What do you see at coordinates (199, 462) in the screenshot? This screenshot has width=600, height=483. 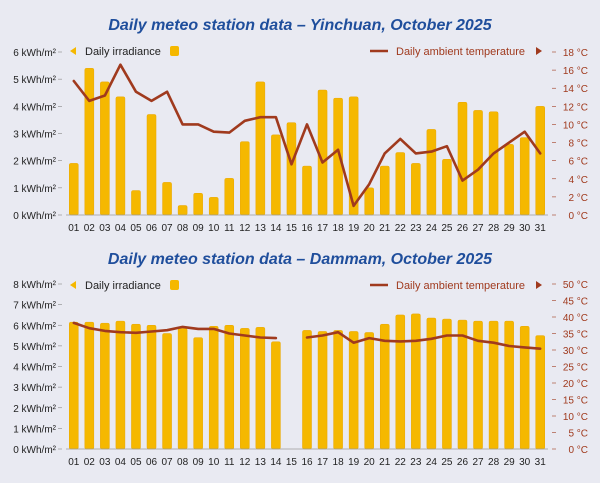 I see `x-tick-label: 09` at bounding box center [199, 462].